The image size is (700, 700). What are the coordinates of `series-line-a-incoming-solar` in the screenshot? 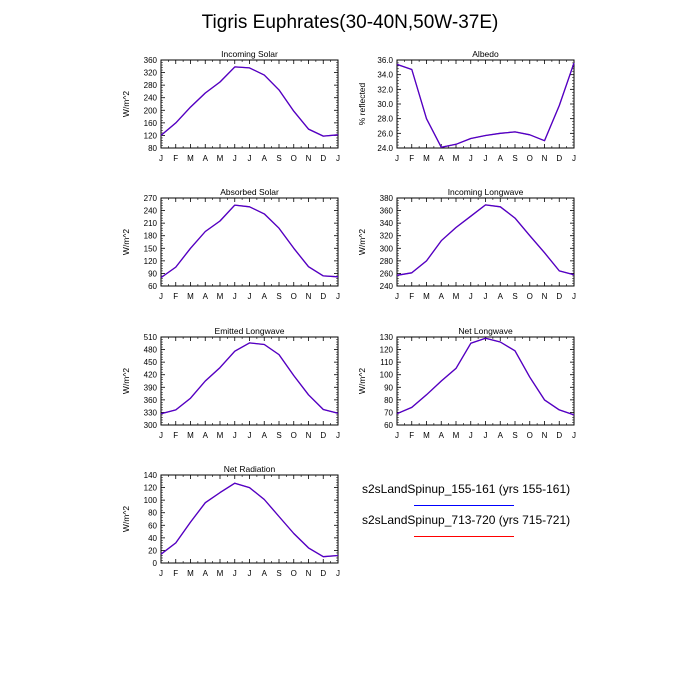 It's located at (249, 101).